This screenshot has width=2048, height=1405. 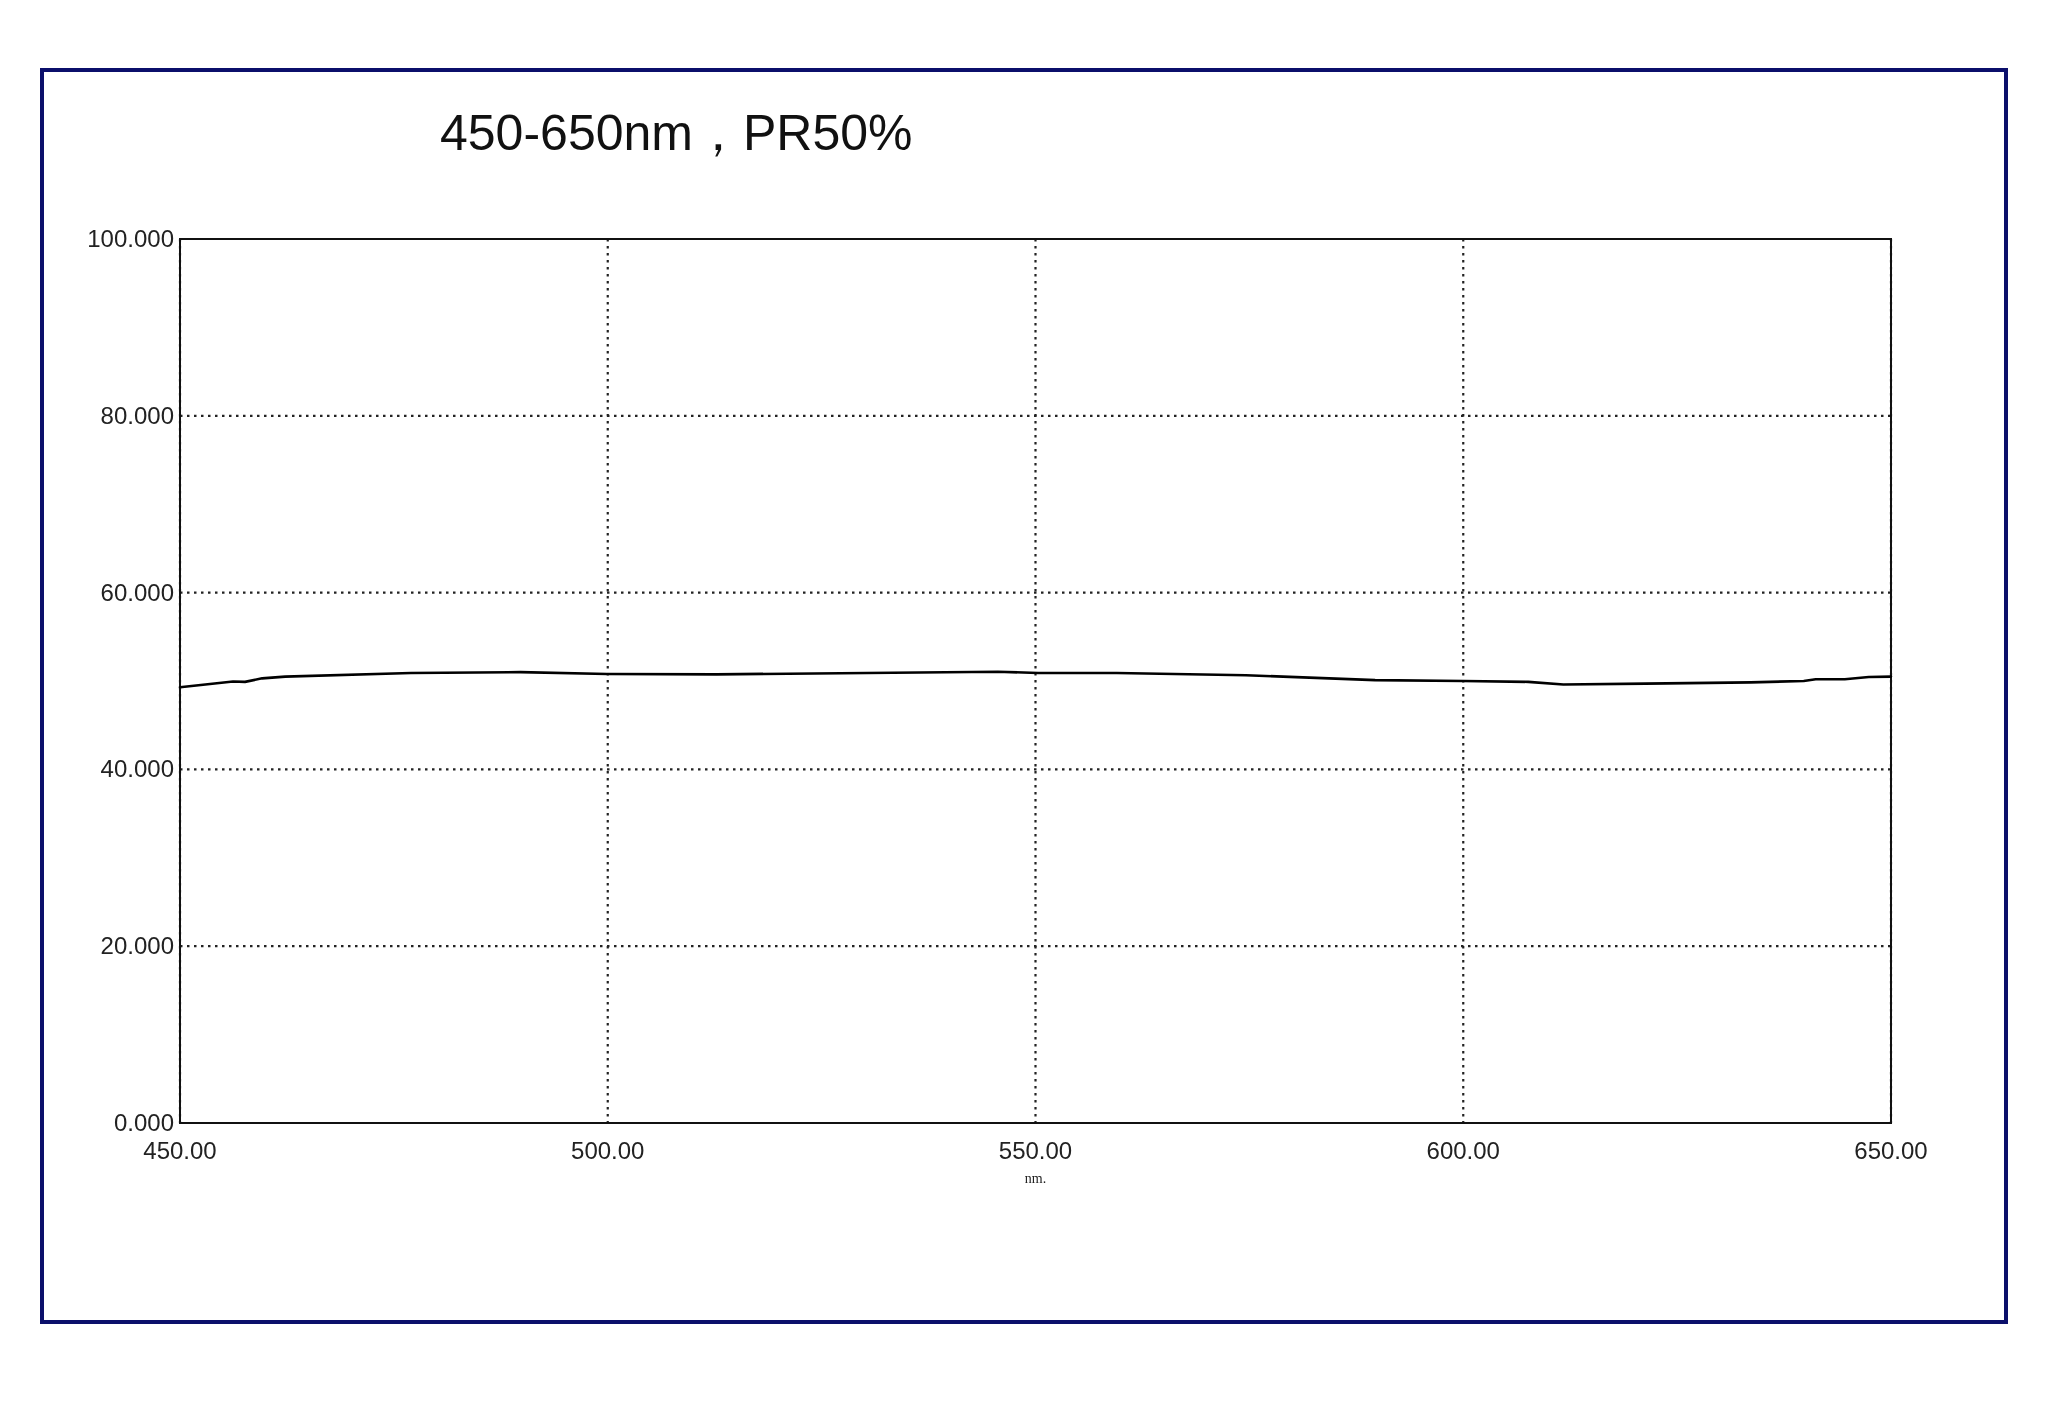 I want to click on x-tick-label: 600.00, so click(x=1463, y=1150).